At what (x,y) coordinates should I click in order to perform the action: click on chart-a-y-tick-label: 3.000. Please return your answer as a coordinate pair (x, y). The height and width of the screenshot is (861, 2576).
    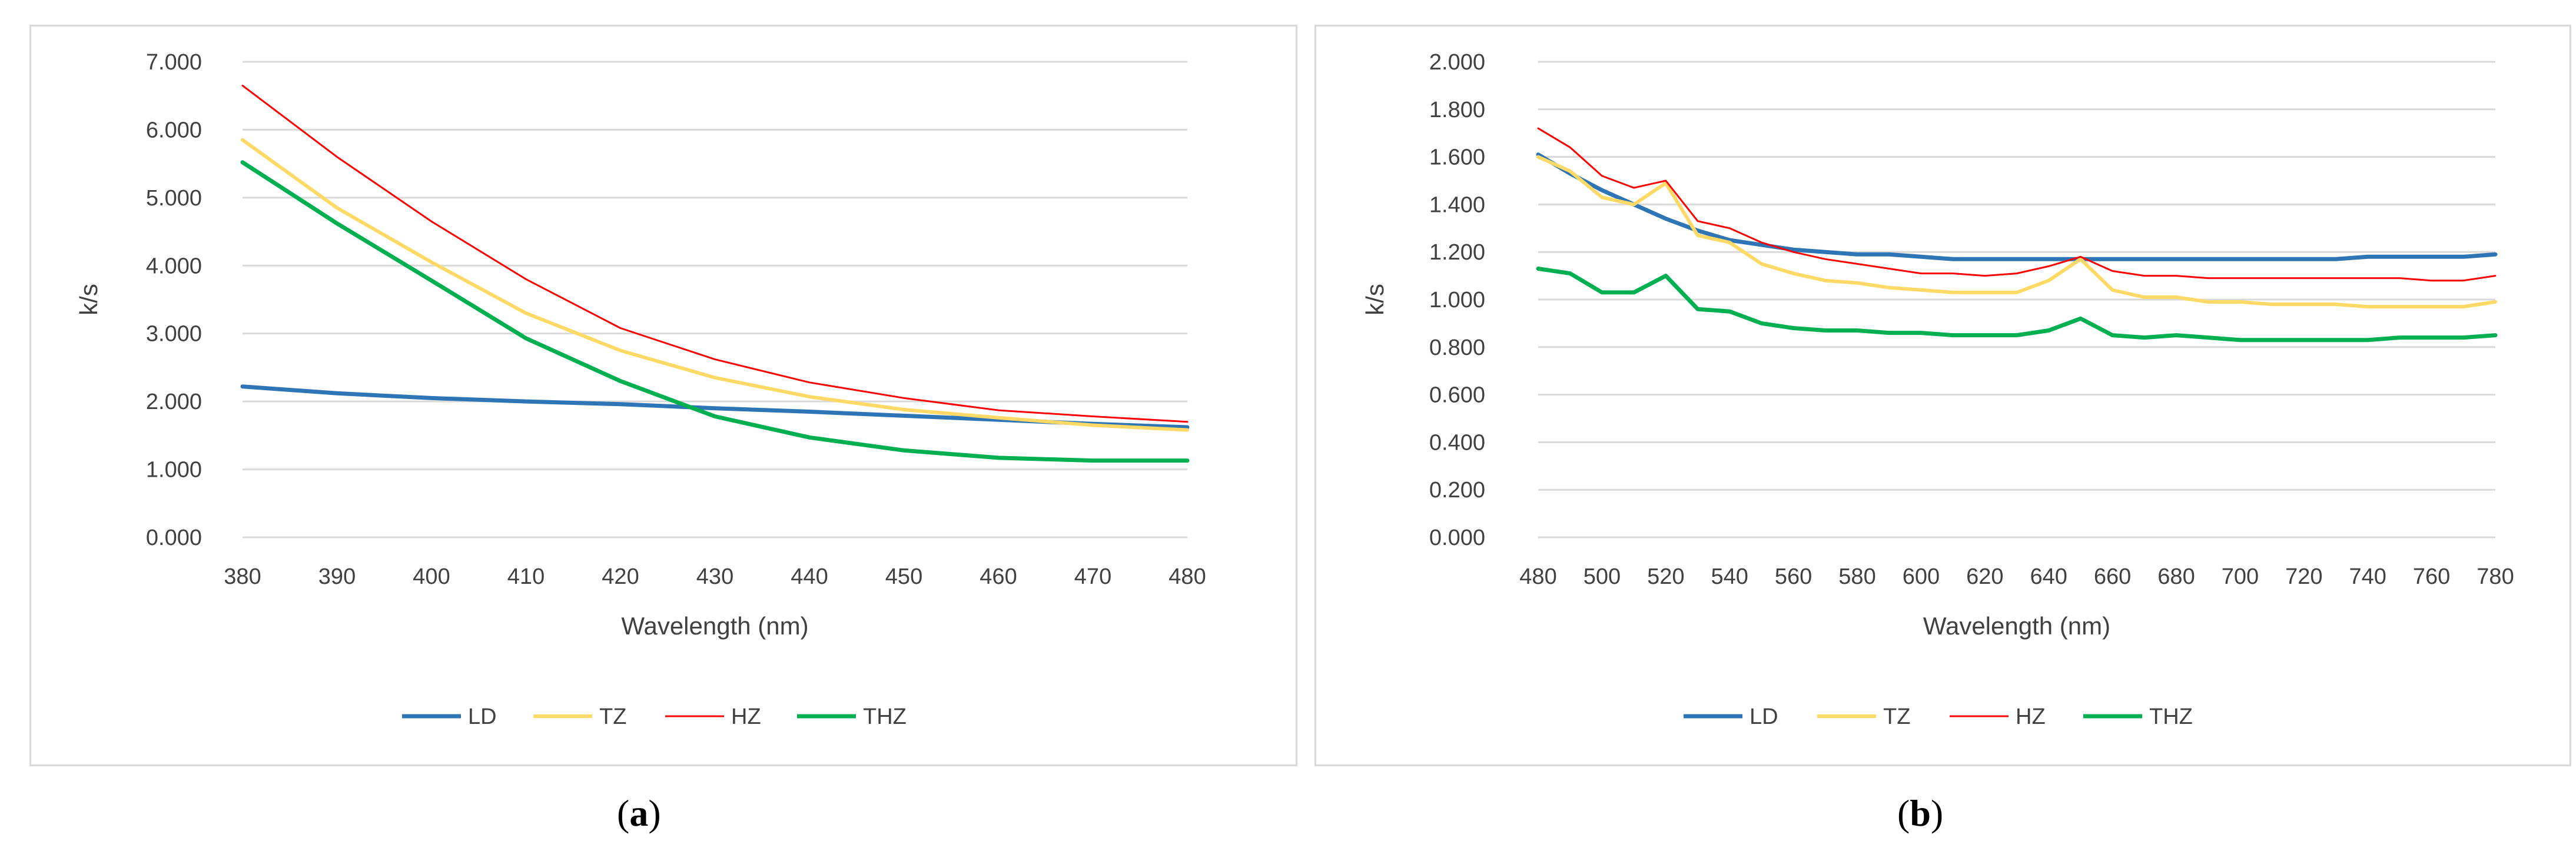
    Looking at the image, I should click on (174, 334).